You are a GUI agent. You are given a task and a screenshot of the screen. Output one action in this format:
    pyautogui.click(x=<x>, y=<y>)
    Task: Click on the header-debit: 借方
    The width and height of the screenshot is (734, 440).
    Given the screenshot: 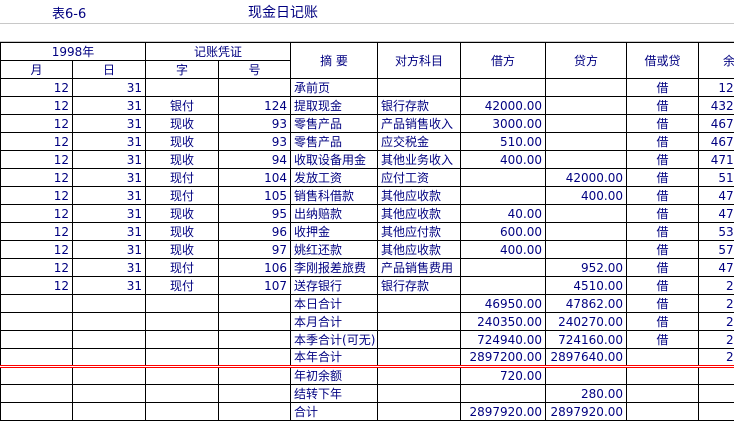 What is the action you would take?
    pyautogui.click(x=503, y=60)
    